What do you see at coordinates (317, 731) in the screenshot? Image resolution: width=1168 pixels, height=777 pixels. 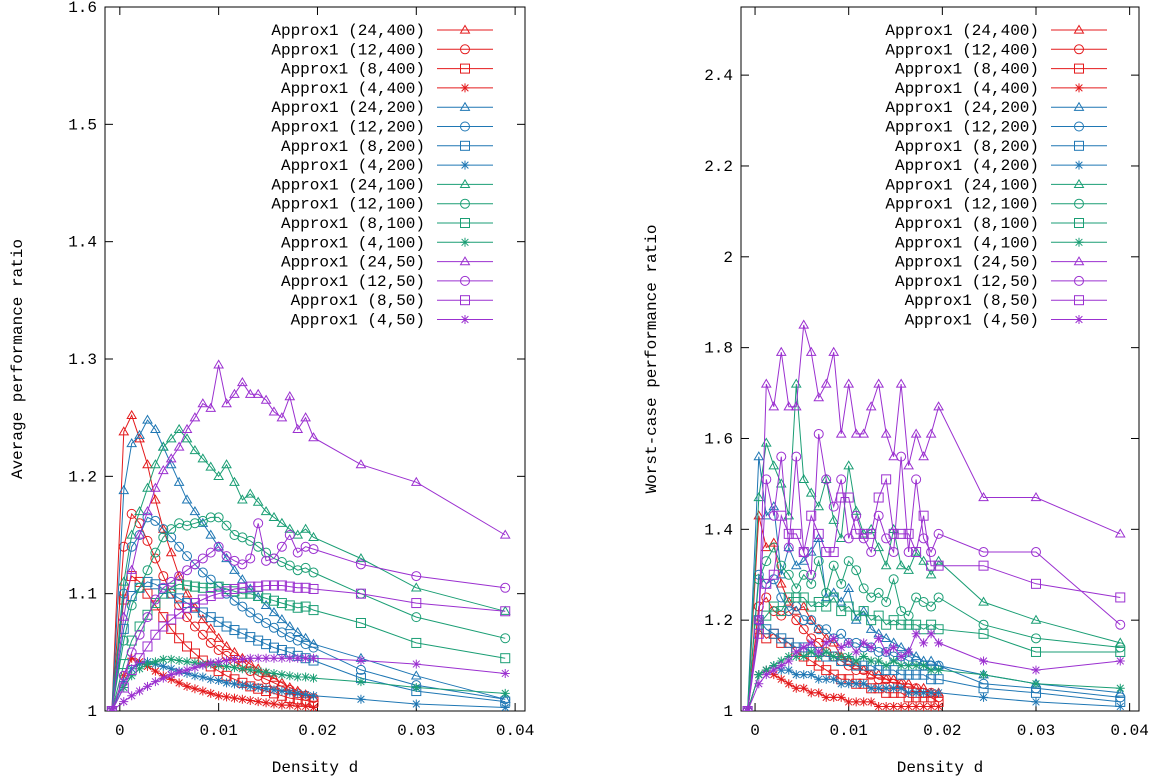 I see `x-tick-label: 0.02` at bounding box center [317, 731].